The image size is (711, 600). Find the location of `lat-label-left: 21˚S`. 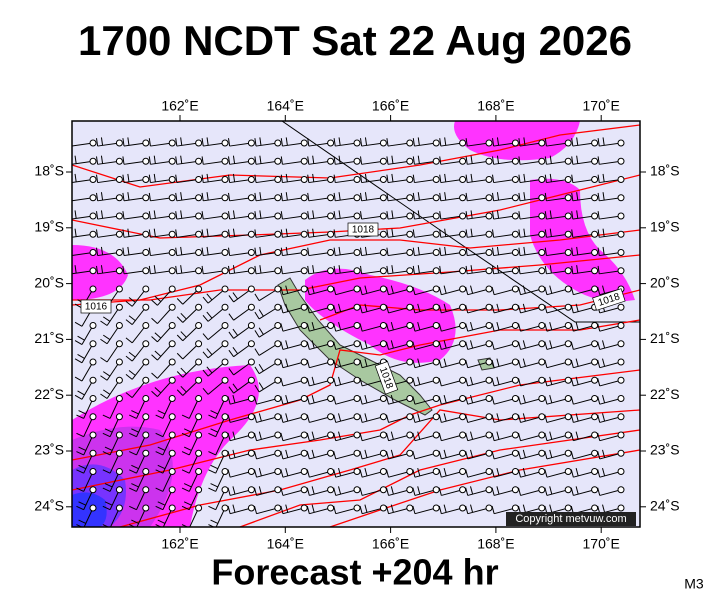

lat-label-left: 21˚S is located at coordinates (49, 338).